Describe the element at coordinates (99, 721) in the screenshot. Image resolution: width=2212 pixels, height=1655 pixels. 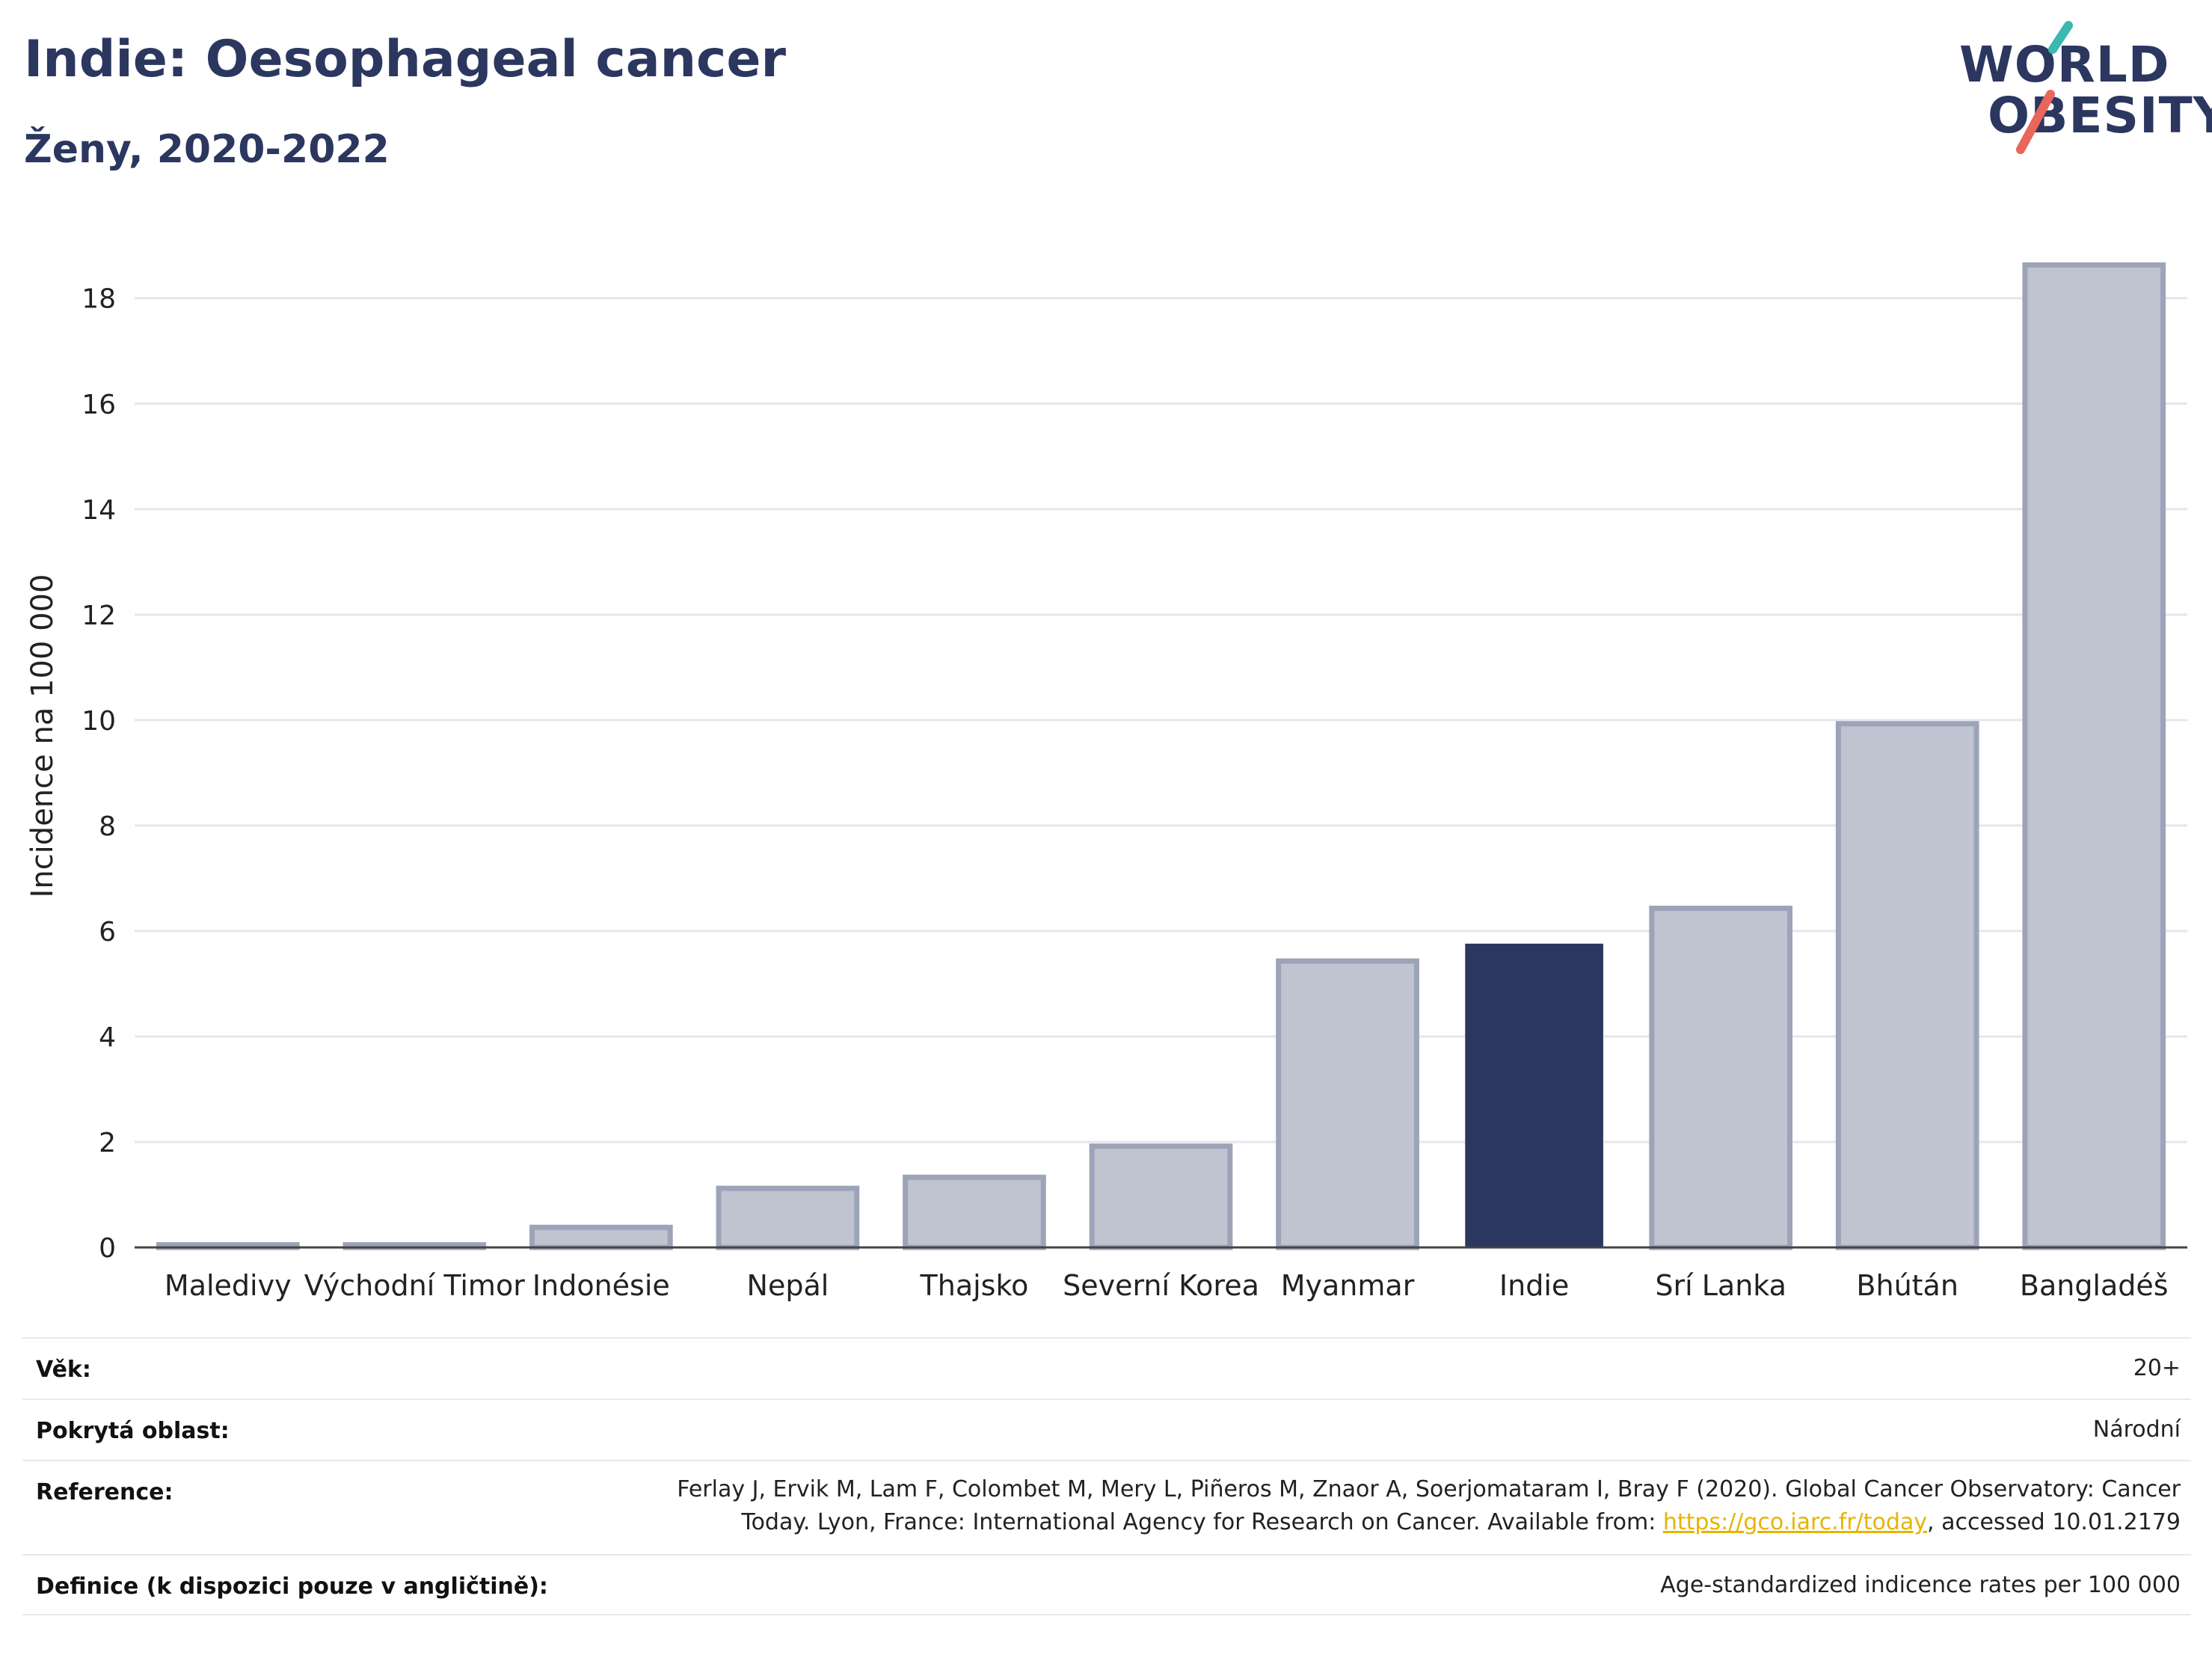
I see `y-tick-label: 10` at that location.